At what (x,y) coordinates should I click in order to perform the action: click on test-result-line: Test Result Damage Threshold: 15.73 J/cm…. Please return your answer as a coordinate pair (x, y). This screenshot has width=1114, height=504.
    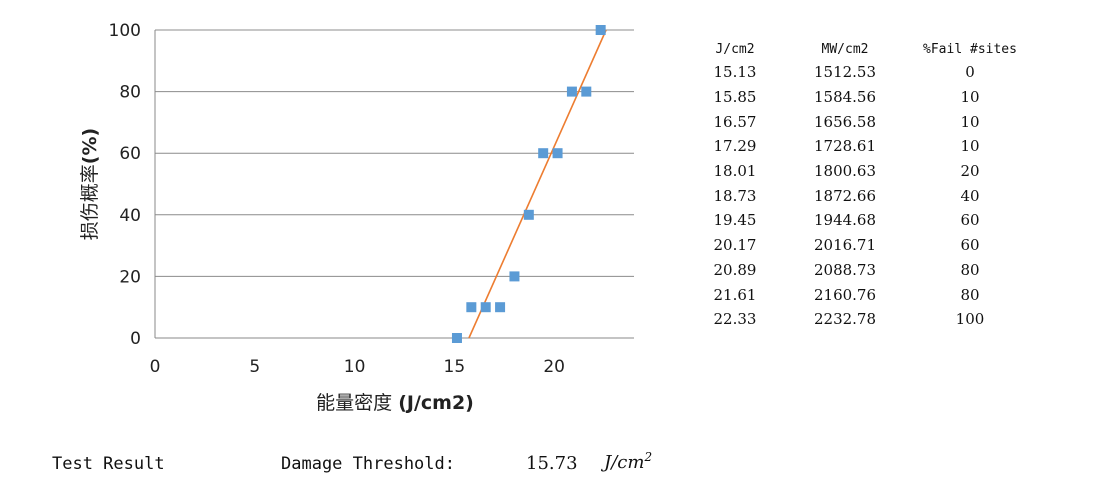
    Looking at the image, I should click on (557, 467).